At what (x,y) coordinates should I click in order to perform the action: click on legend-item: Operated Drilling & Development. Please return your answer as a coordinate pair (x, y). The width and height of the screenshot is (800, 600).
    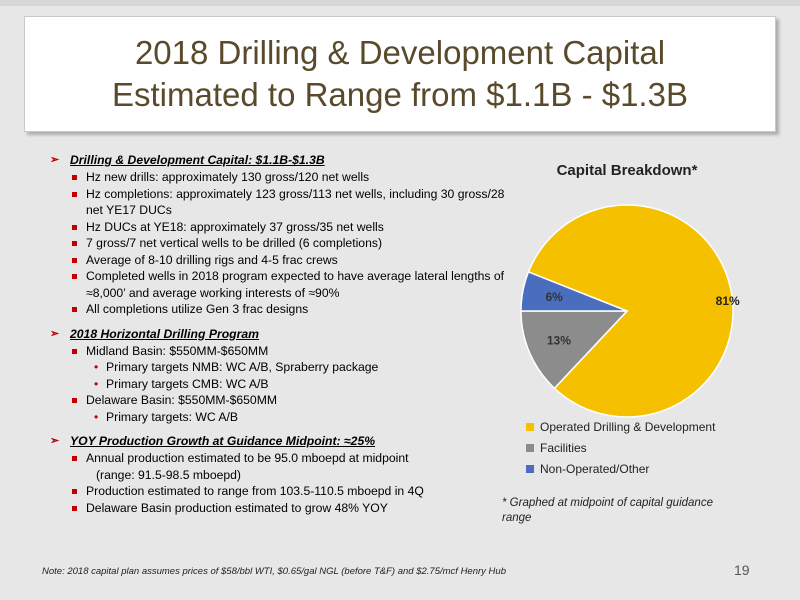
    Looking at the image, I should click on (620, 426).